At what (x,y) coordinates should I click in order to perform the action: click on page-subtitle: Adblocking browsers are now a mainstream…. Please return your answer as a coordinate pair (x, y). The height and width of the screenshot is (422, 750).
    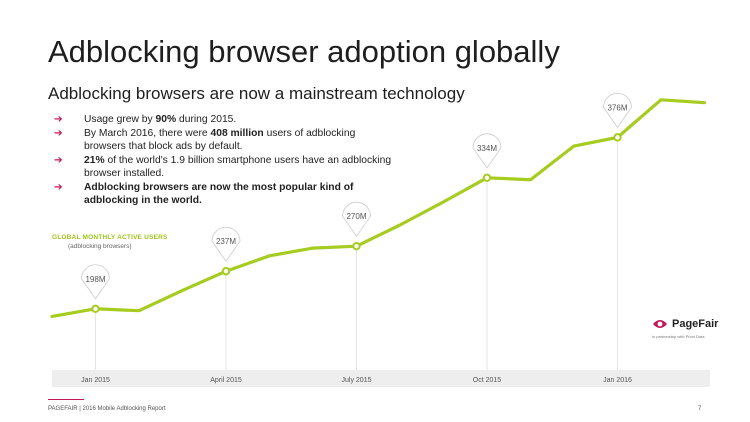
    Looking at the image, I should click on (256, 93).